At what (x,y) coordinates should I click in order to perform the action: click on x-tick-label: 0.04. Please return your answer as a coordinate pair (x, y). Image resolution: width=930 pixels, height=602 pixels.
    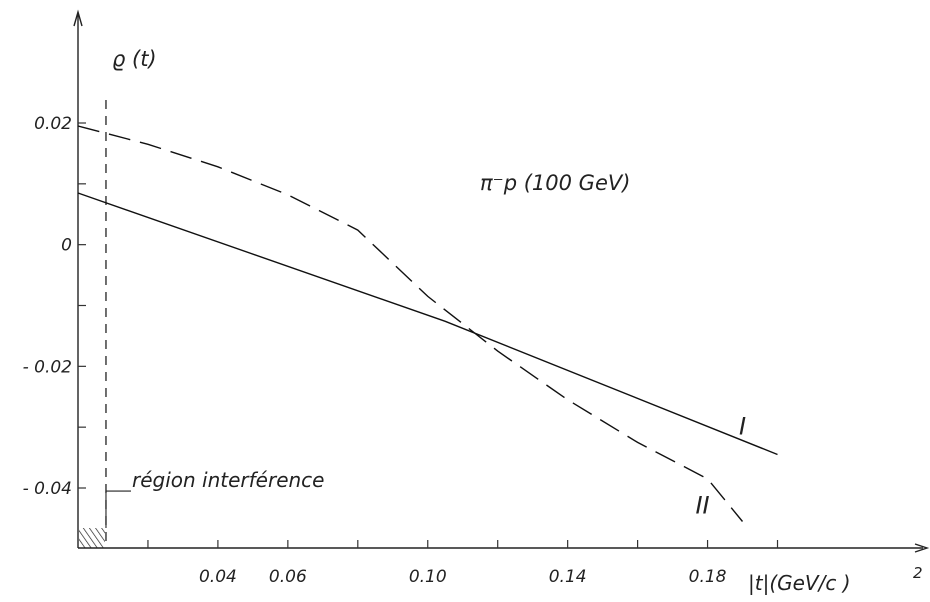
    Looking at the image, I should click on (218, 577).